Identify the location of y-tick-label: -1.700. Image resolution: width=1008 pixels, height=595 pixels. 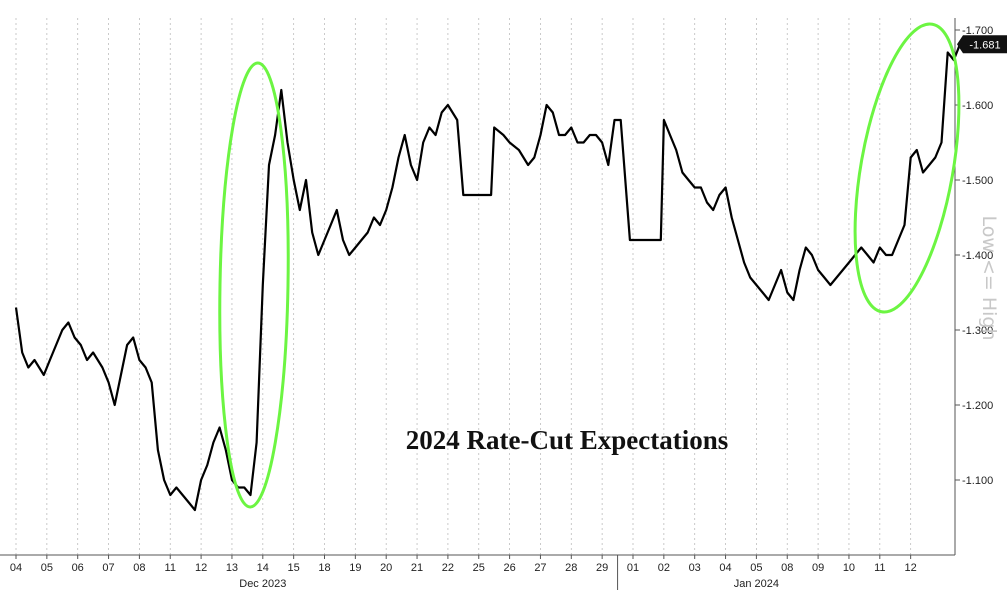
(977, 31).